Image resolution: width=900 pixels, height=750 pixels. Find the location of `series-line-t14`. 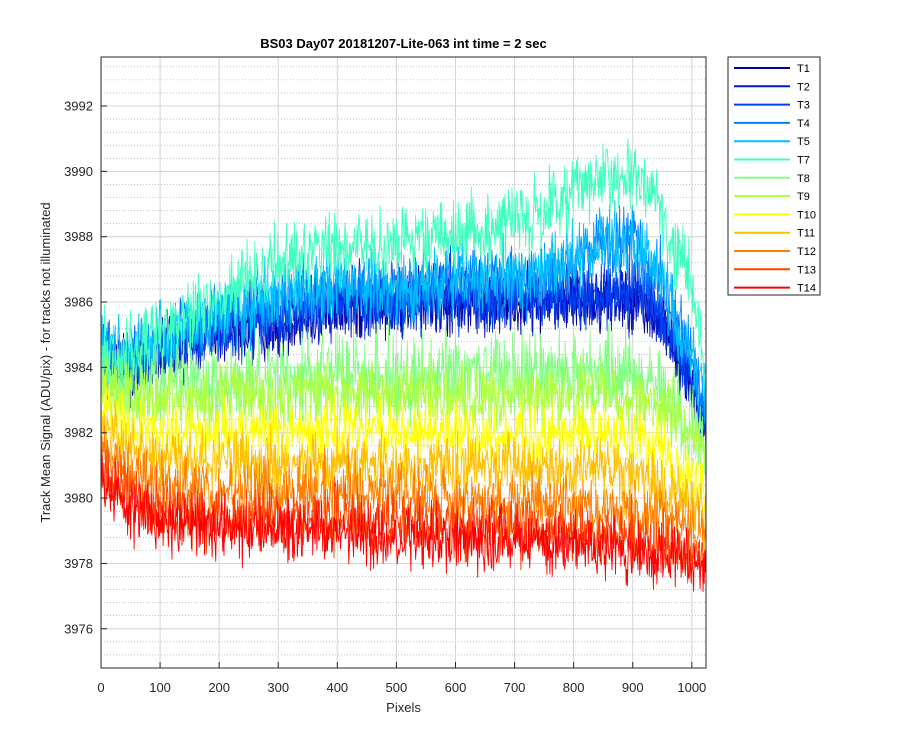

series-line-t14 is located at coordinates (403, 523).